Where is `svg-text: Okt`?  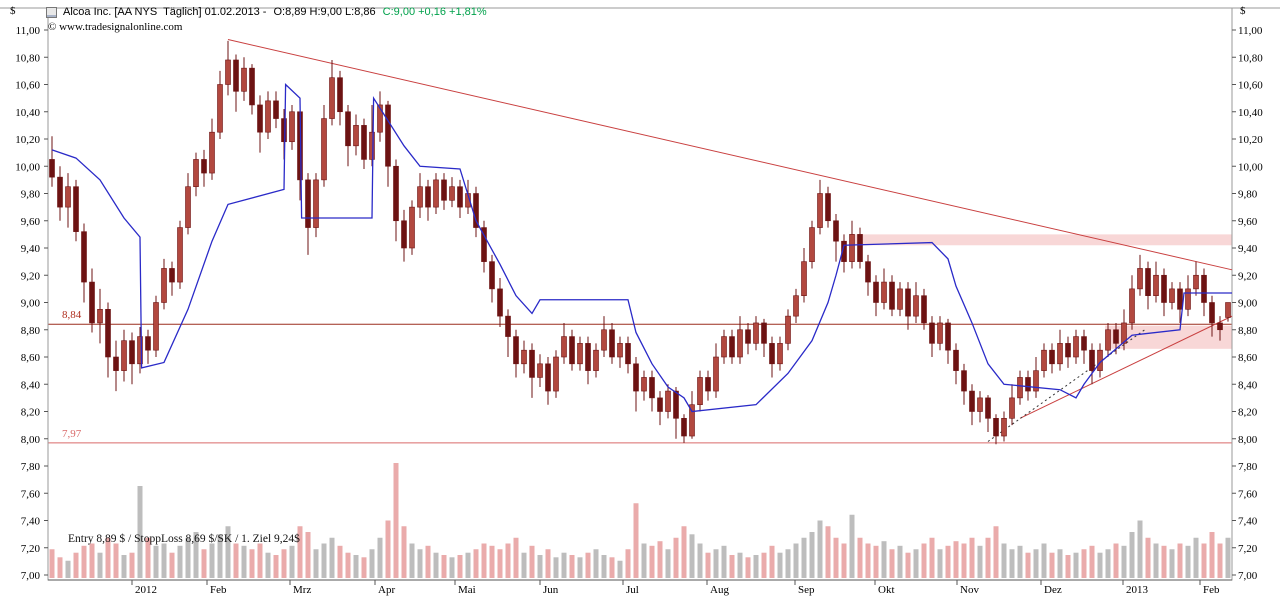
svg-text: Okt is located at coordinates (886, 590).